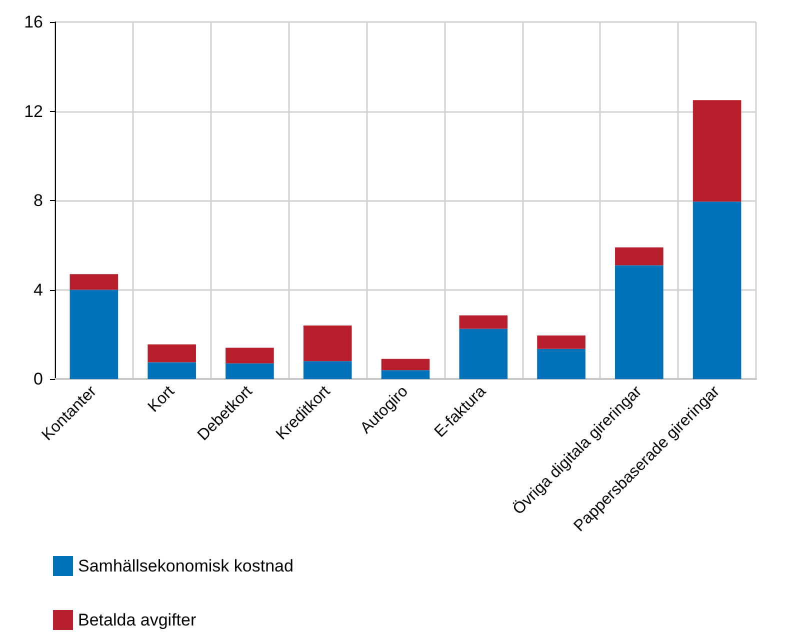 The image size is (786, 643). Describe the element at coordinates (38, 290) in the screenshot. I see `y-tick-label: 4` at that location.